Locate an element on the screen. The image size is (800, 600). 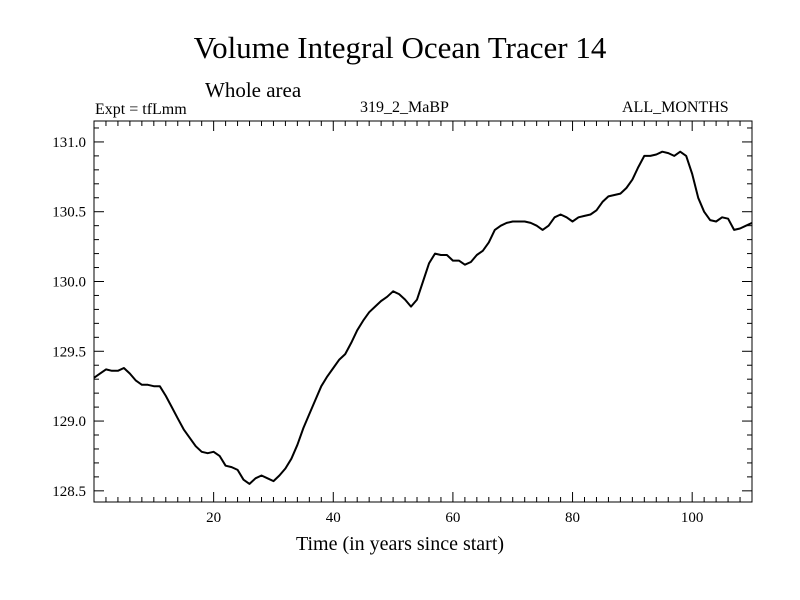
y-tick-label: 129.5 is located at coordinates (69, 352).